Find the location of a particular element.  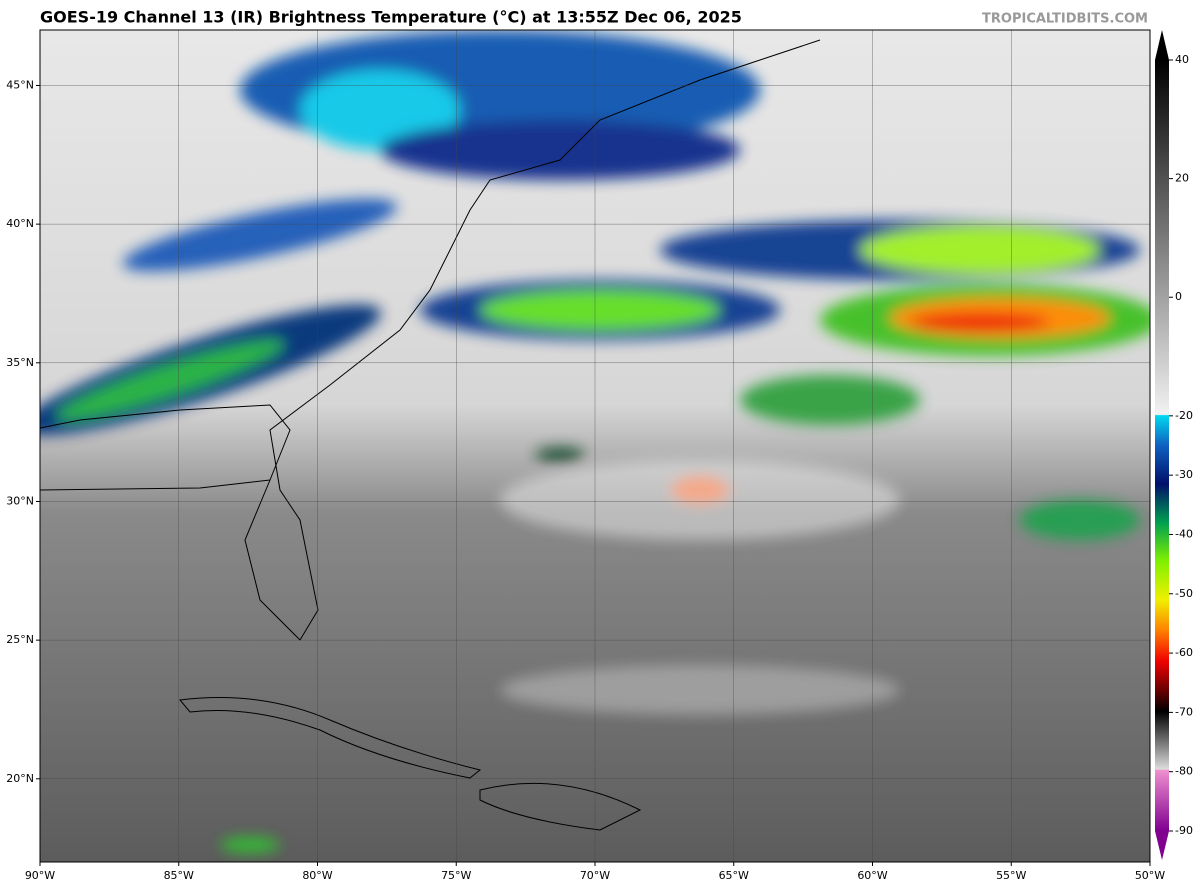

lon-label: 55°W is located at coordinates (1011, 875).